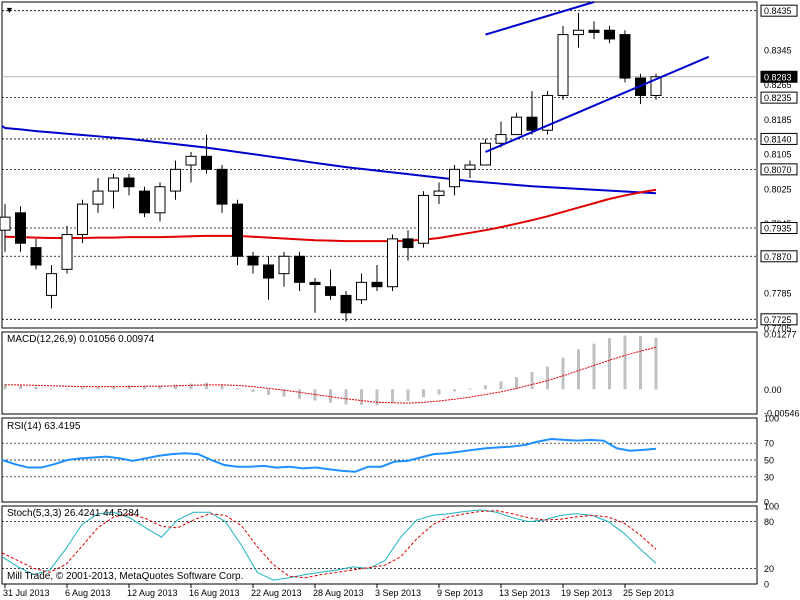  I want to click on macd-axis-label: 0.01277, so click(780, 334).